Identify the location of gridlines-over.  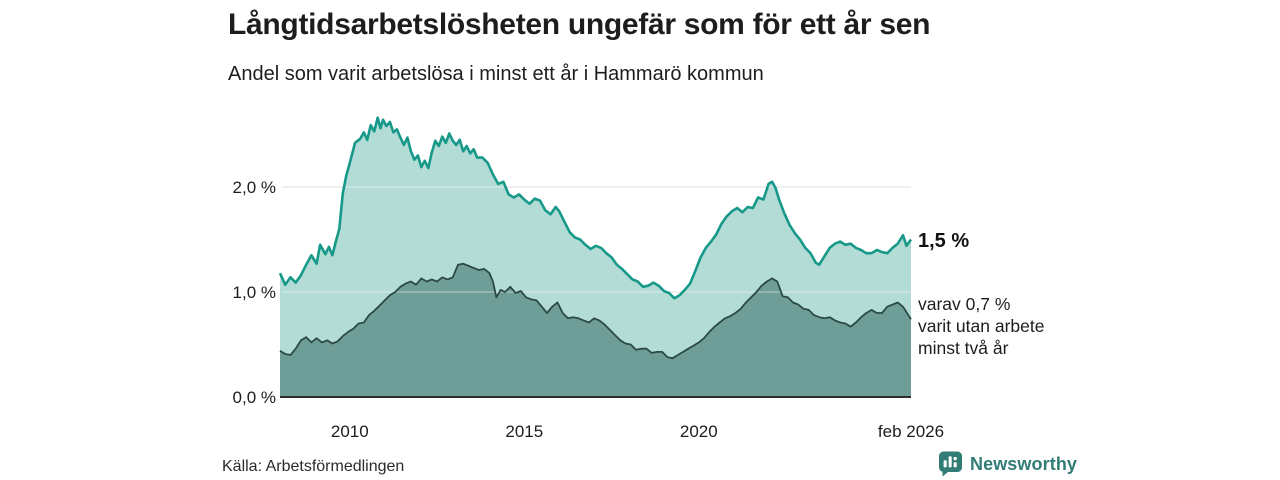
(596, 239).